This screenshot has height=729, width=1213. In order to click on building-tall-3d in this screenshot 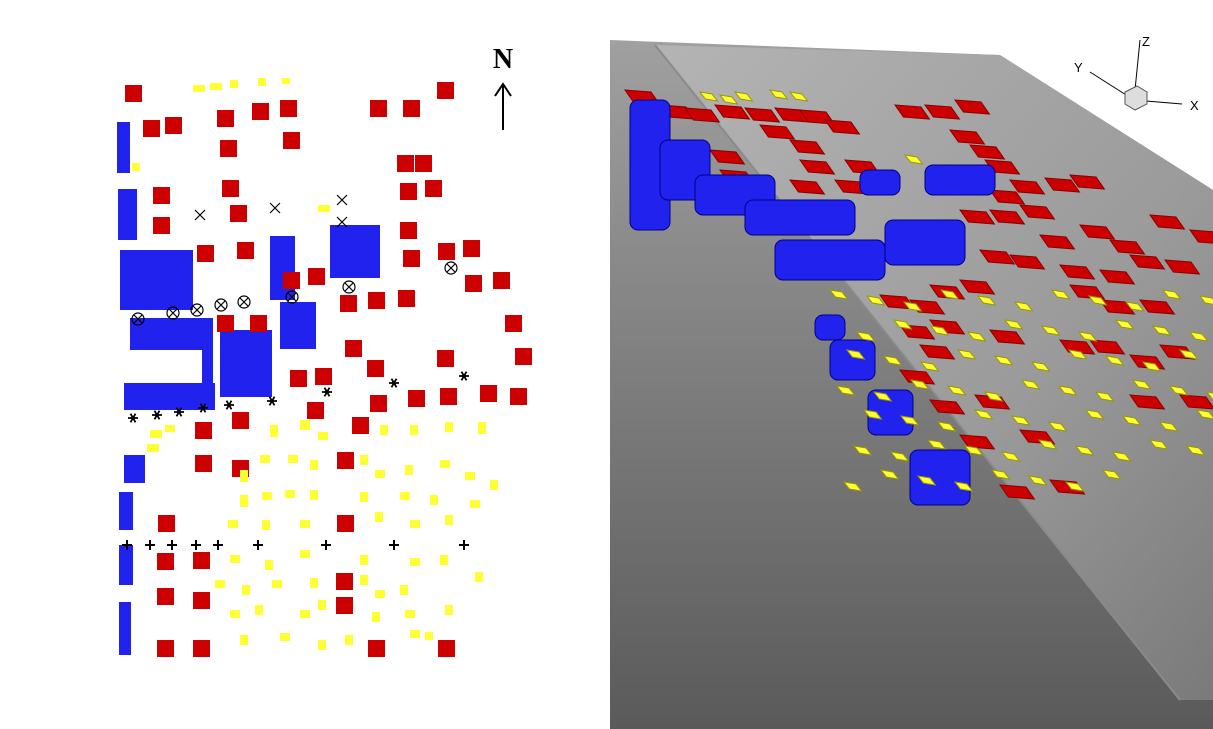, I will do `click(960, 180)`.